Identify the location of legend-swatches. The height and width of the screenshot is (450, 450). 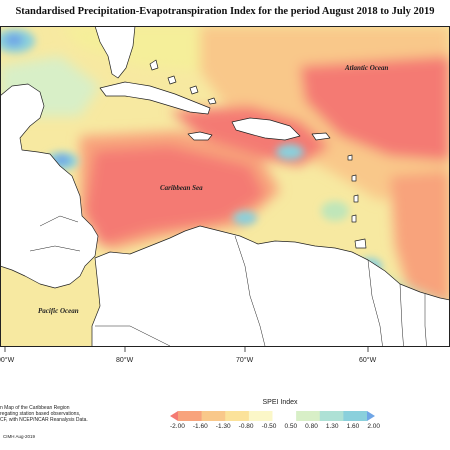
(272, 416).